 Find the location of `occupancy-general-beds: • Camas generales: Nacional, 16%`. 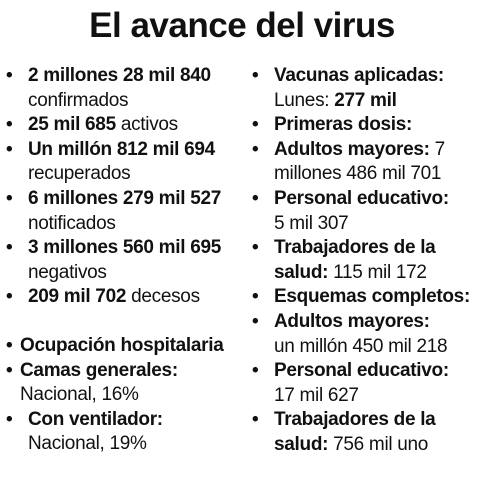

occupancy-general-beds: • Camas generales: Nacional, 16% is located at coordinates (126, 383).